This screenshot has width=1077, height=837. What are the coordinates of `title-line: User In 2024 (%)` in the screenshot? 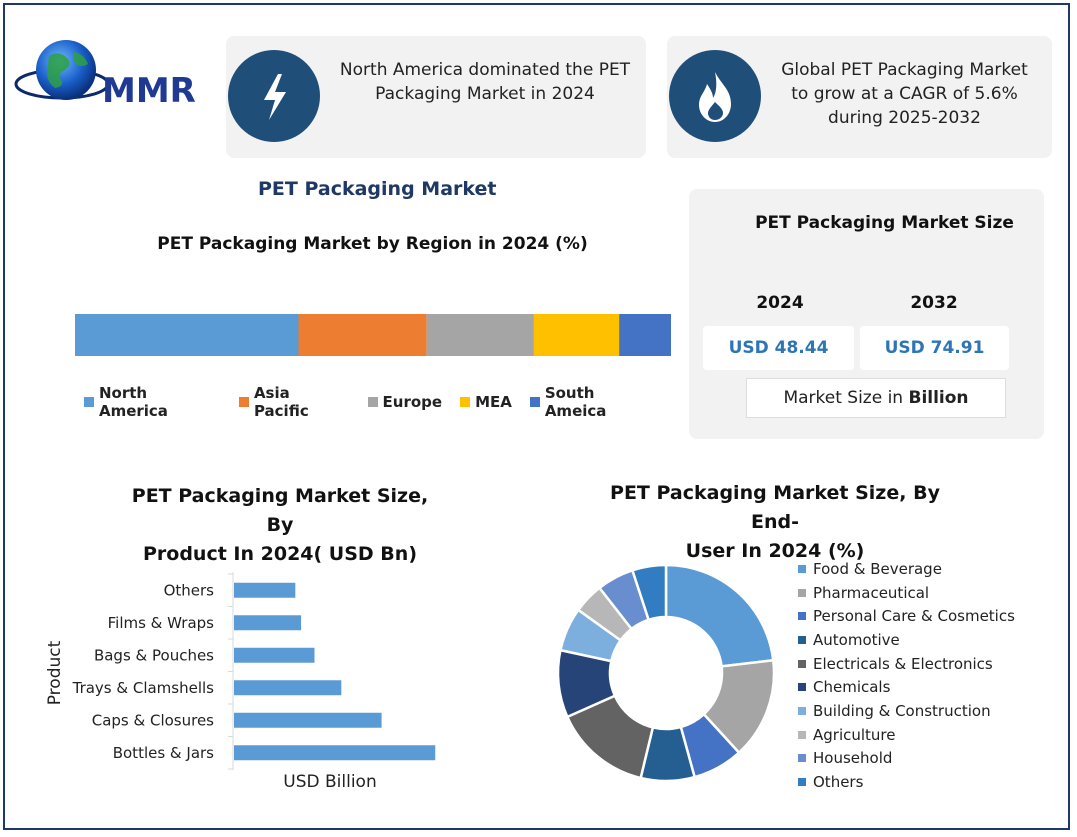 It's located at (775, 551).